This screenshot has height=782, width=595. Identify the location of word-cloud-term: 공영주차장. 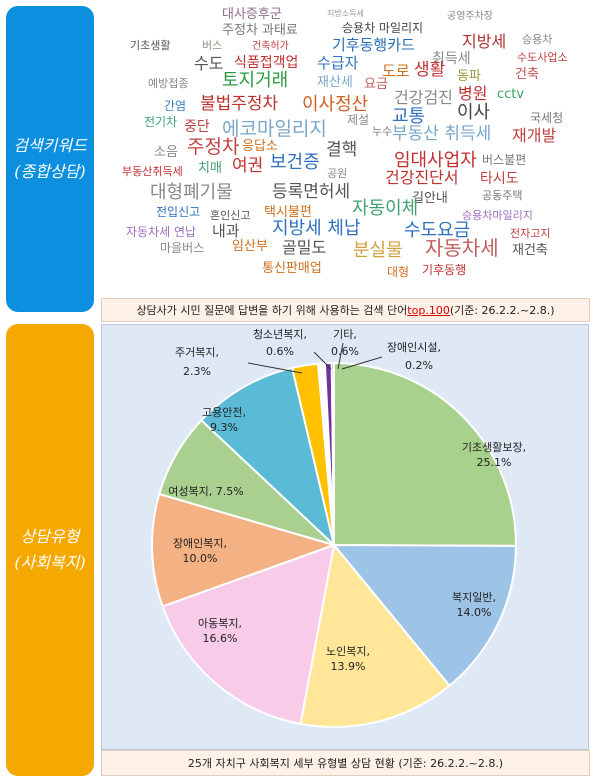
(470, 16).